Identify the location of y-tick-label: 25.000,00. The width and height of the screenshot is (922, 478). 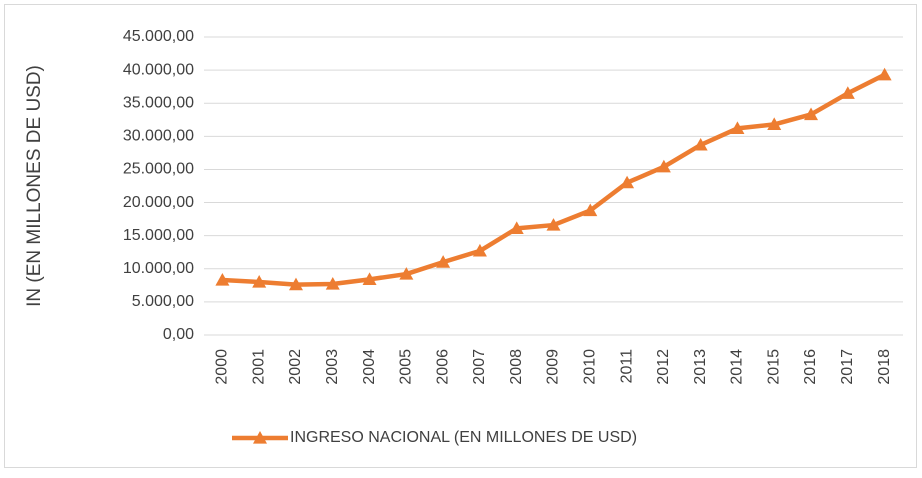
(158, 169).